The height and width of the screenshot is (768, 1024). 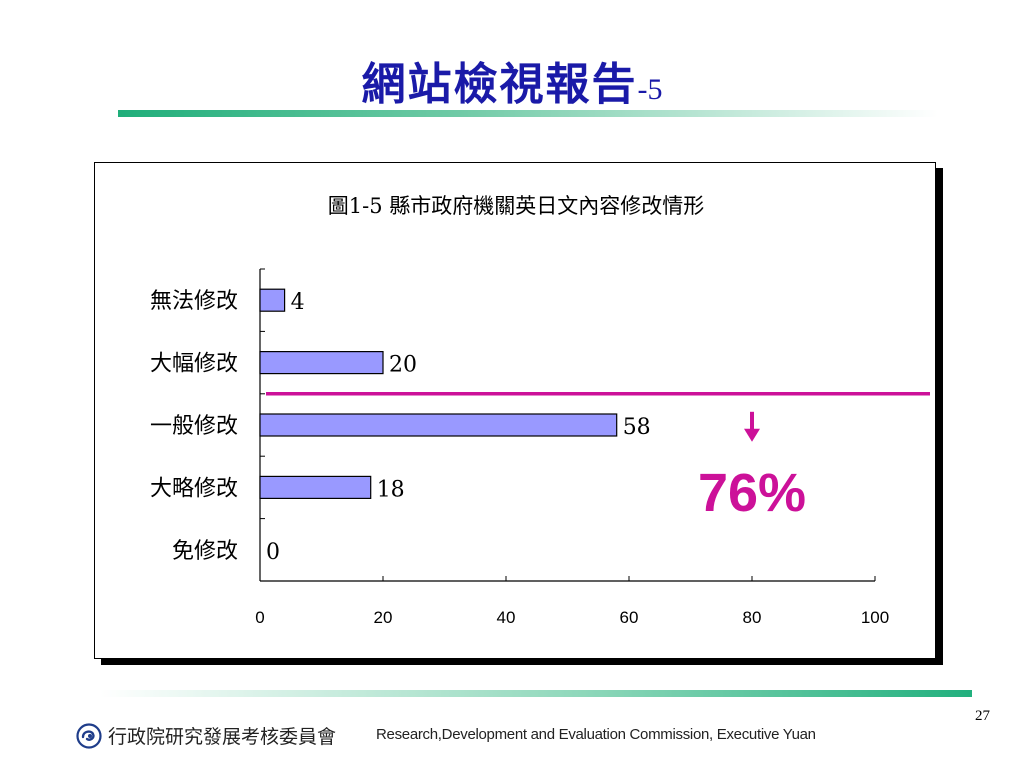 What do you see at coordinates (298, 302) in the screenshot?
I see `value-label: 4` at bounding box center [298, 302].